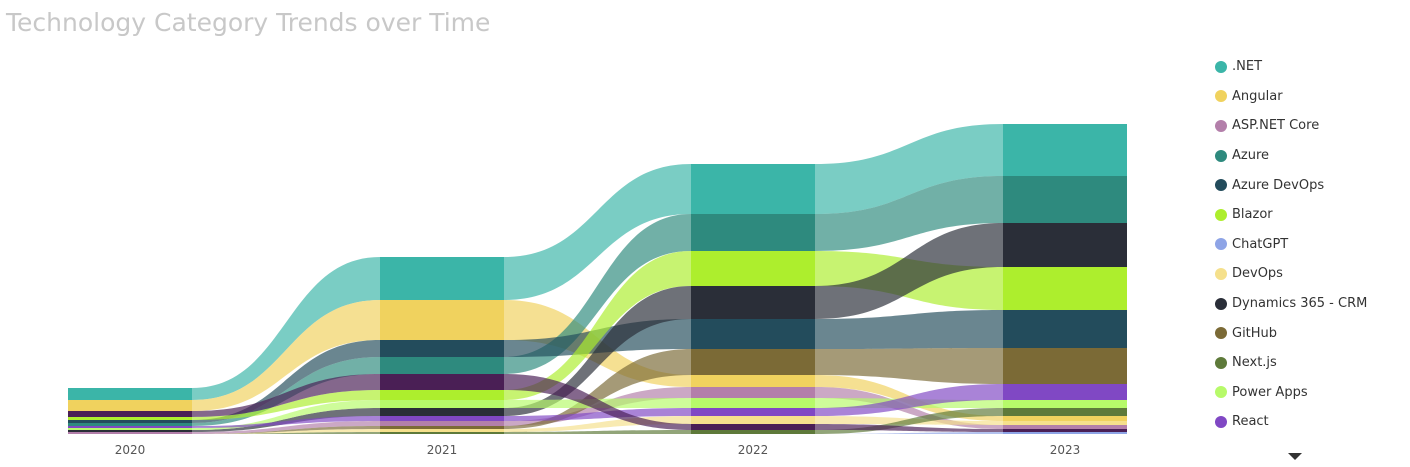  I want to click on ribbon-other-2020-2021, so click(286, 395).